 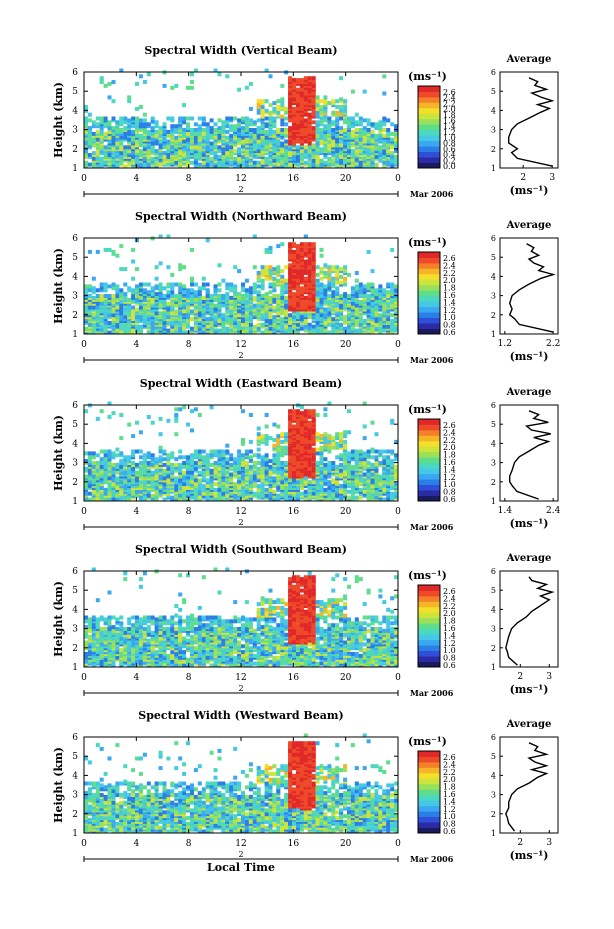 I want to click on profile-y-tick-label: 4, so click(x=493, y=276).